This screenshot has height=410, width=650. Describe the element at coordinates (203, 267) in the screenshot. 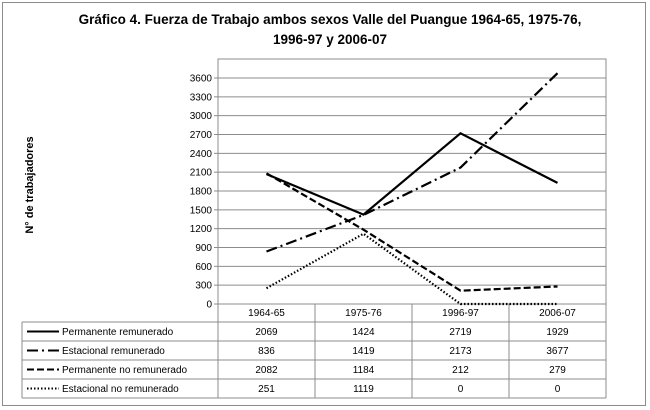

I see `y-tick-label-600: 600` at that location.